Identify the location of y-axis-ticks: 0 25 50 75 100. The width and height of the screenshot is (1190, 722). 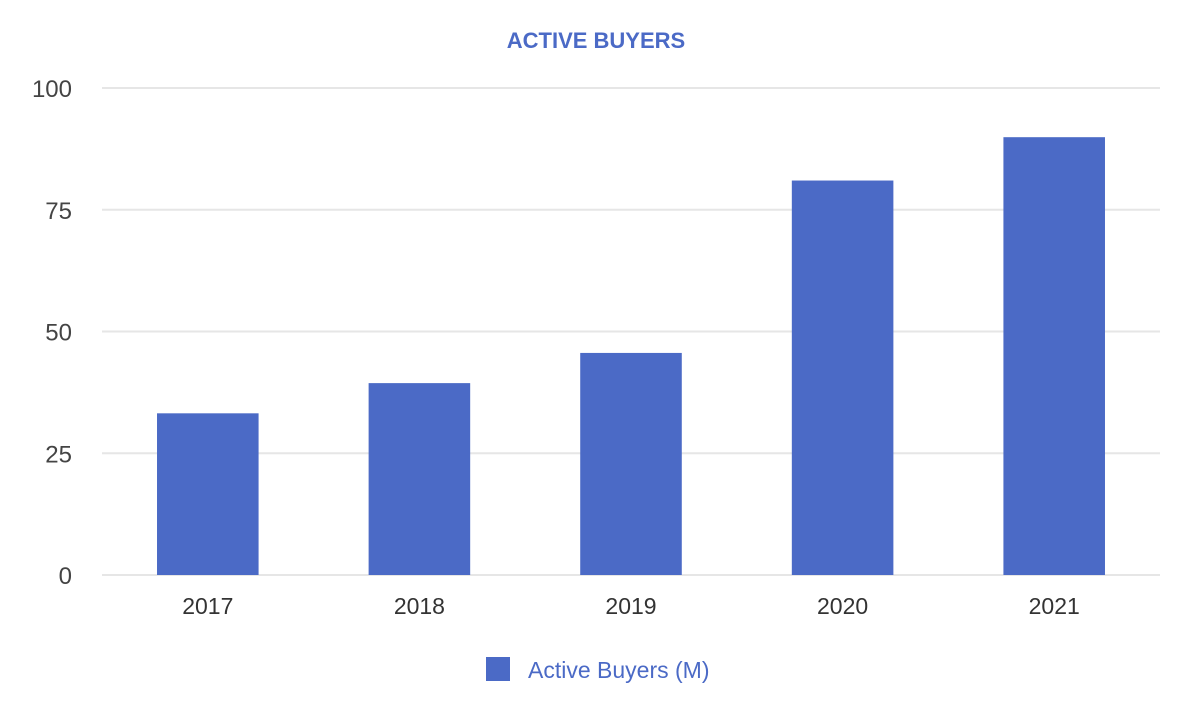
(52, 333).